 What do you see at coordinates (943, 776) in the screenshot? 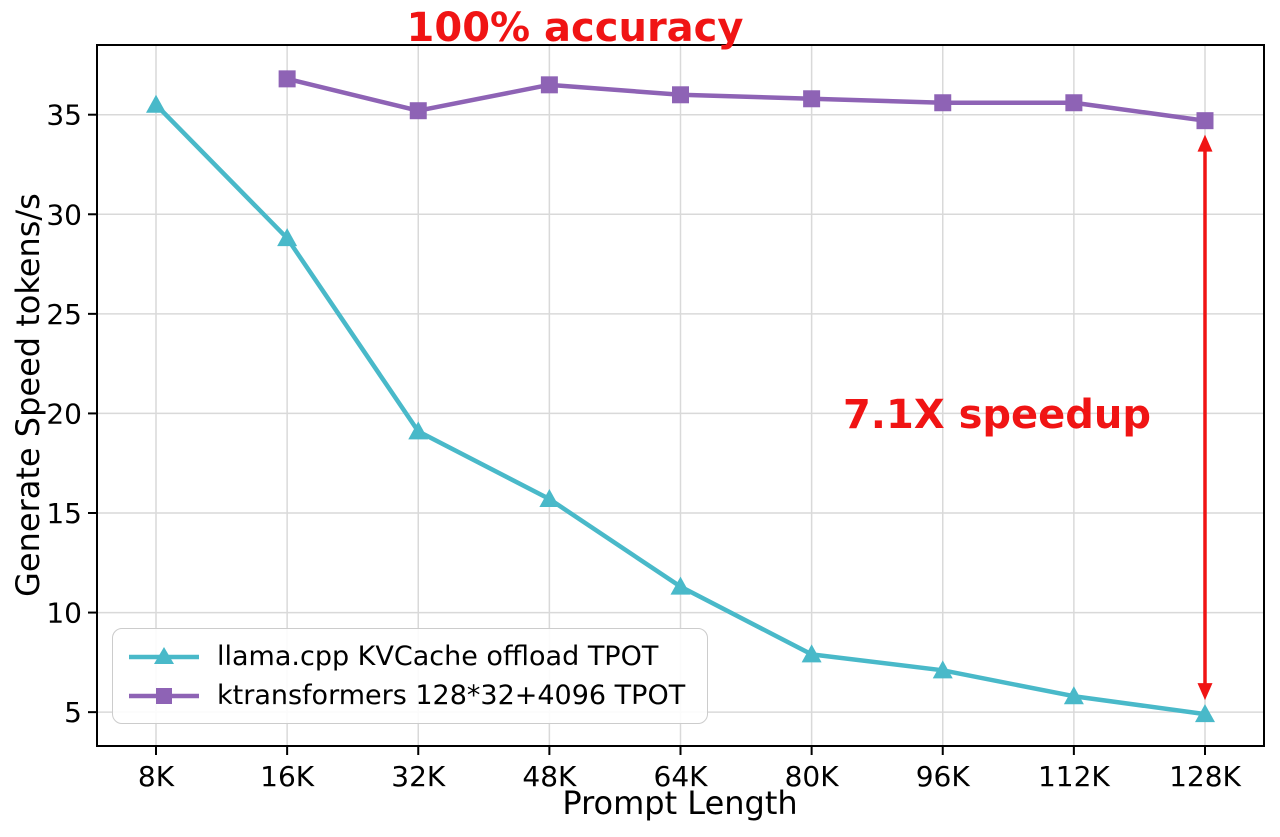
I see `x-tick-label: 96K` at bounding box center [943, 776].